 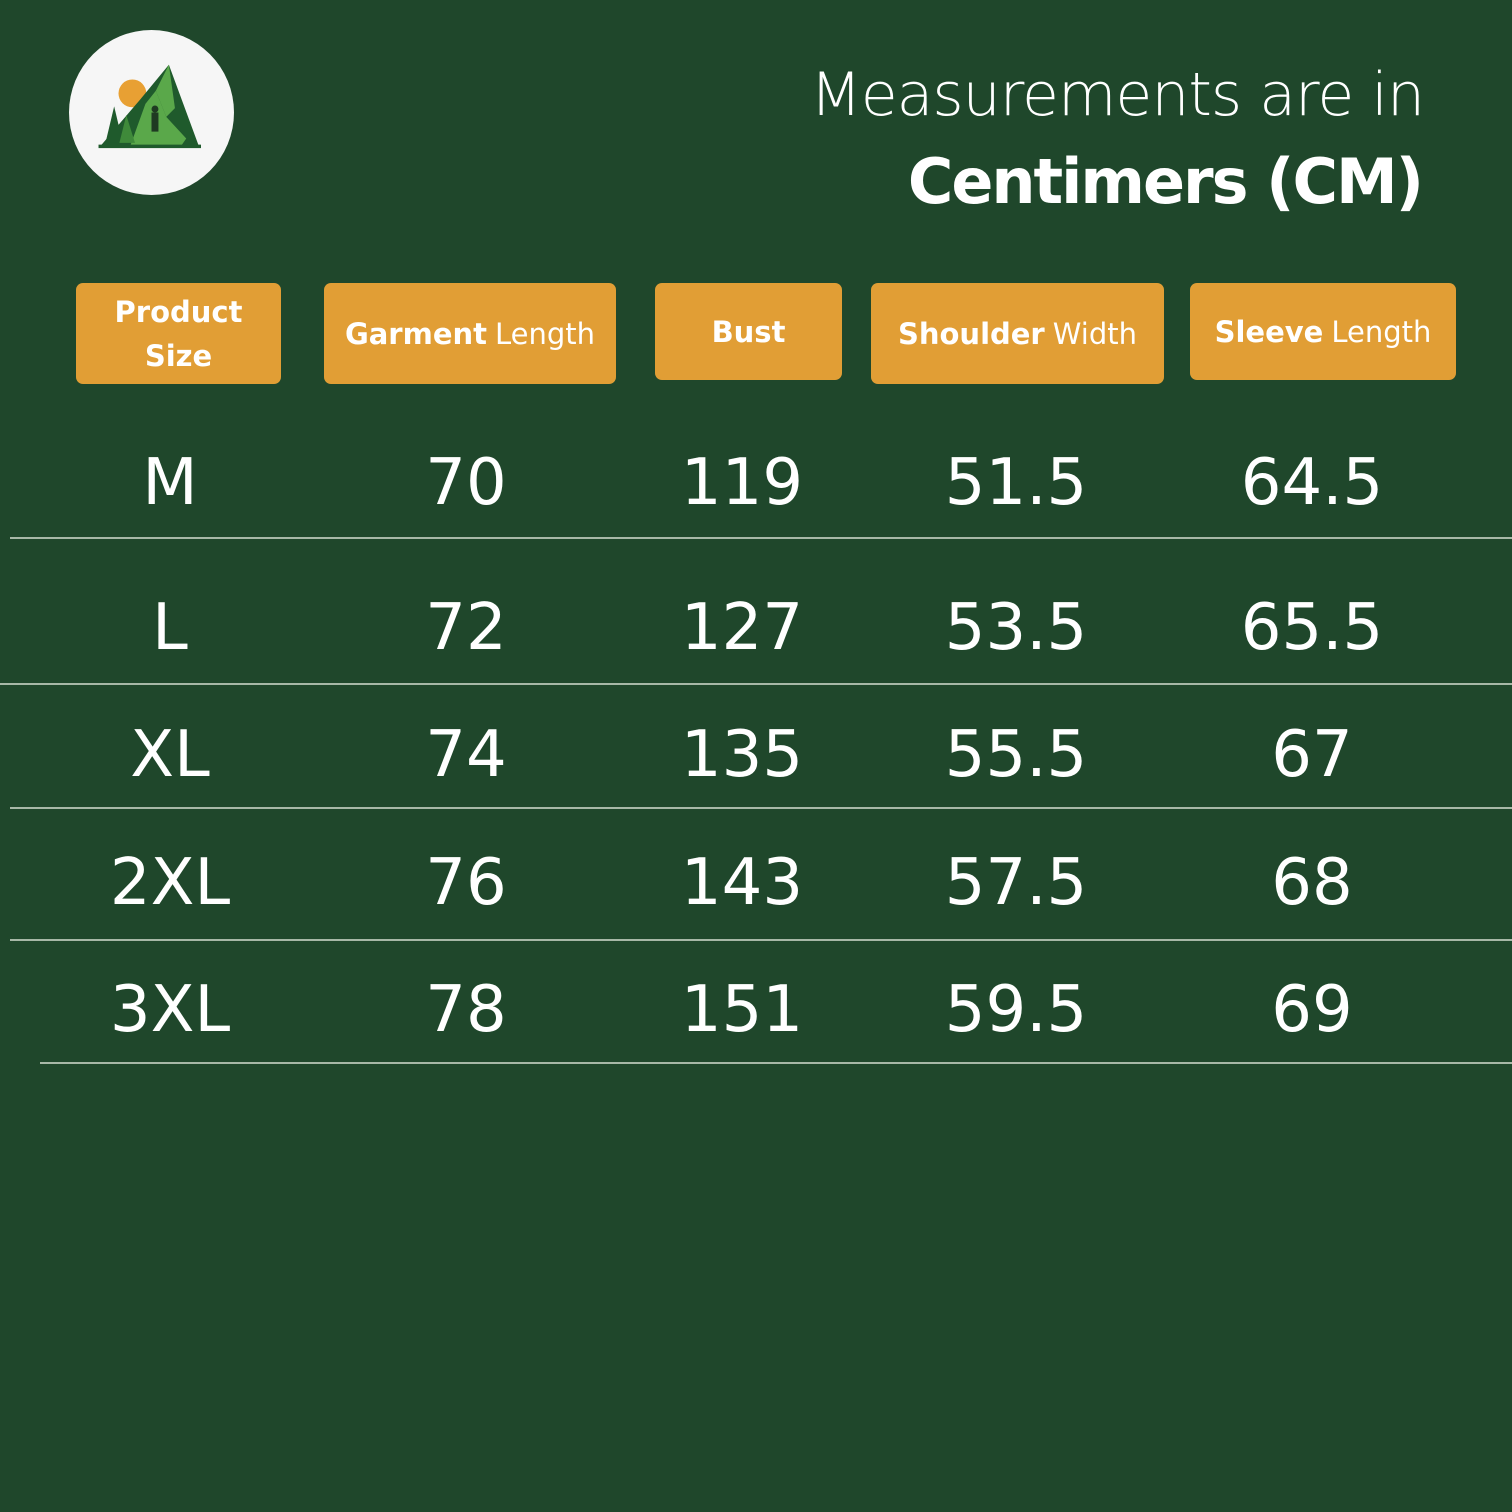 I want to click on column-header-shoulder-width: Shoulder Width, so click(x=1017, y=333).